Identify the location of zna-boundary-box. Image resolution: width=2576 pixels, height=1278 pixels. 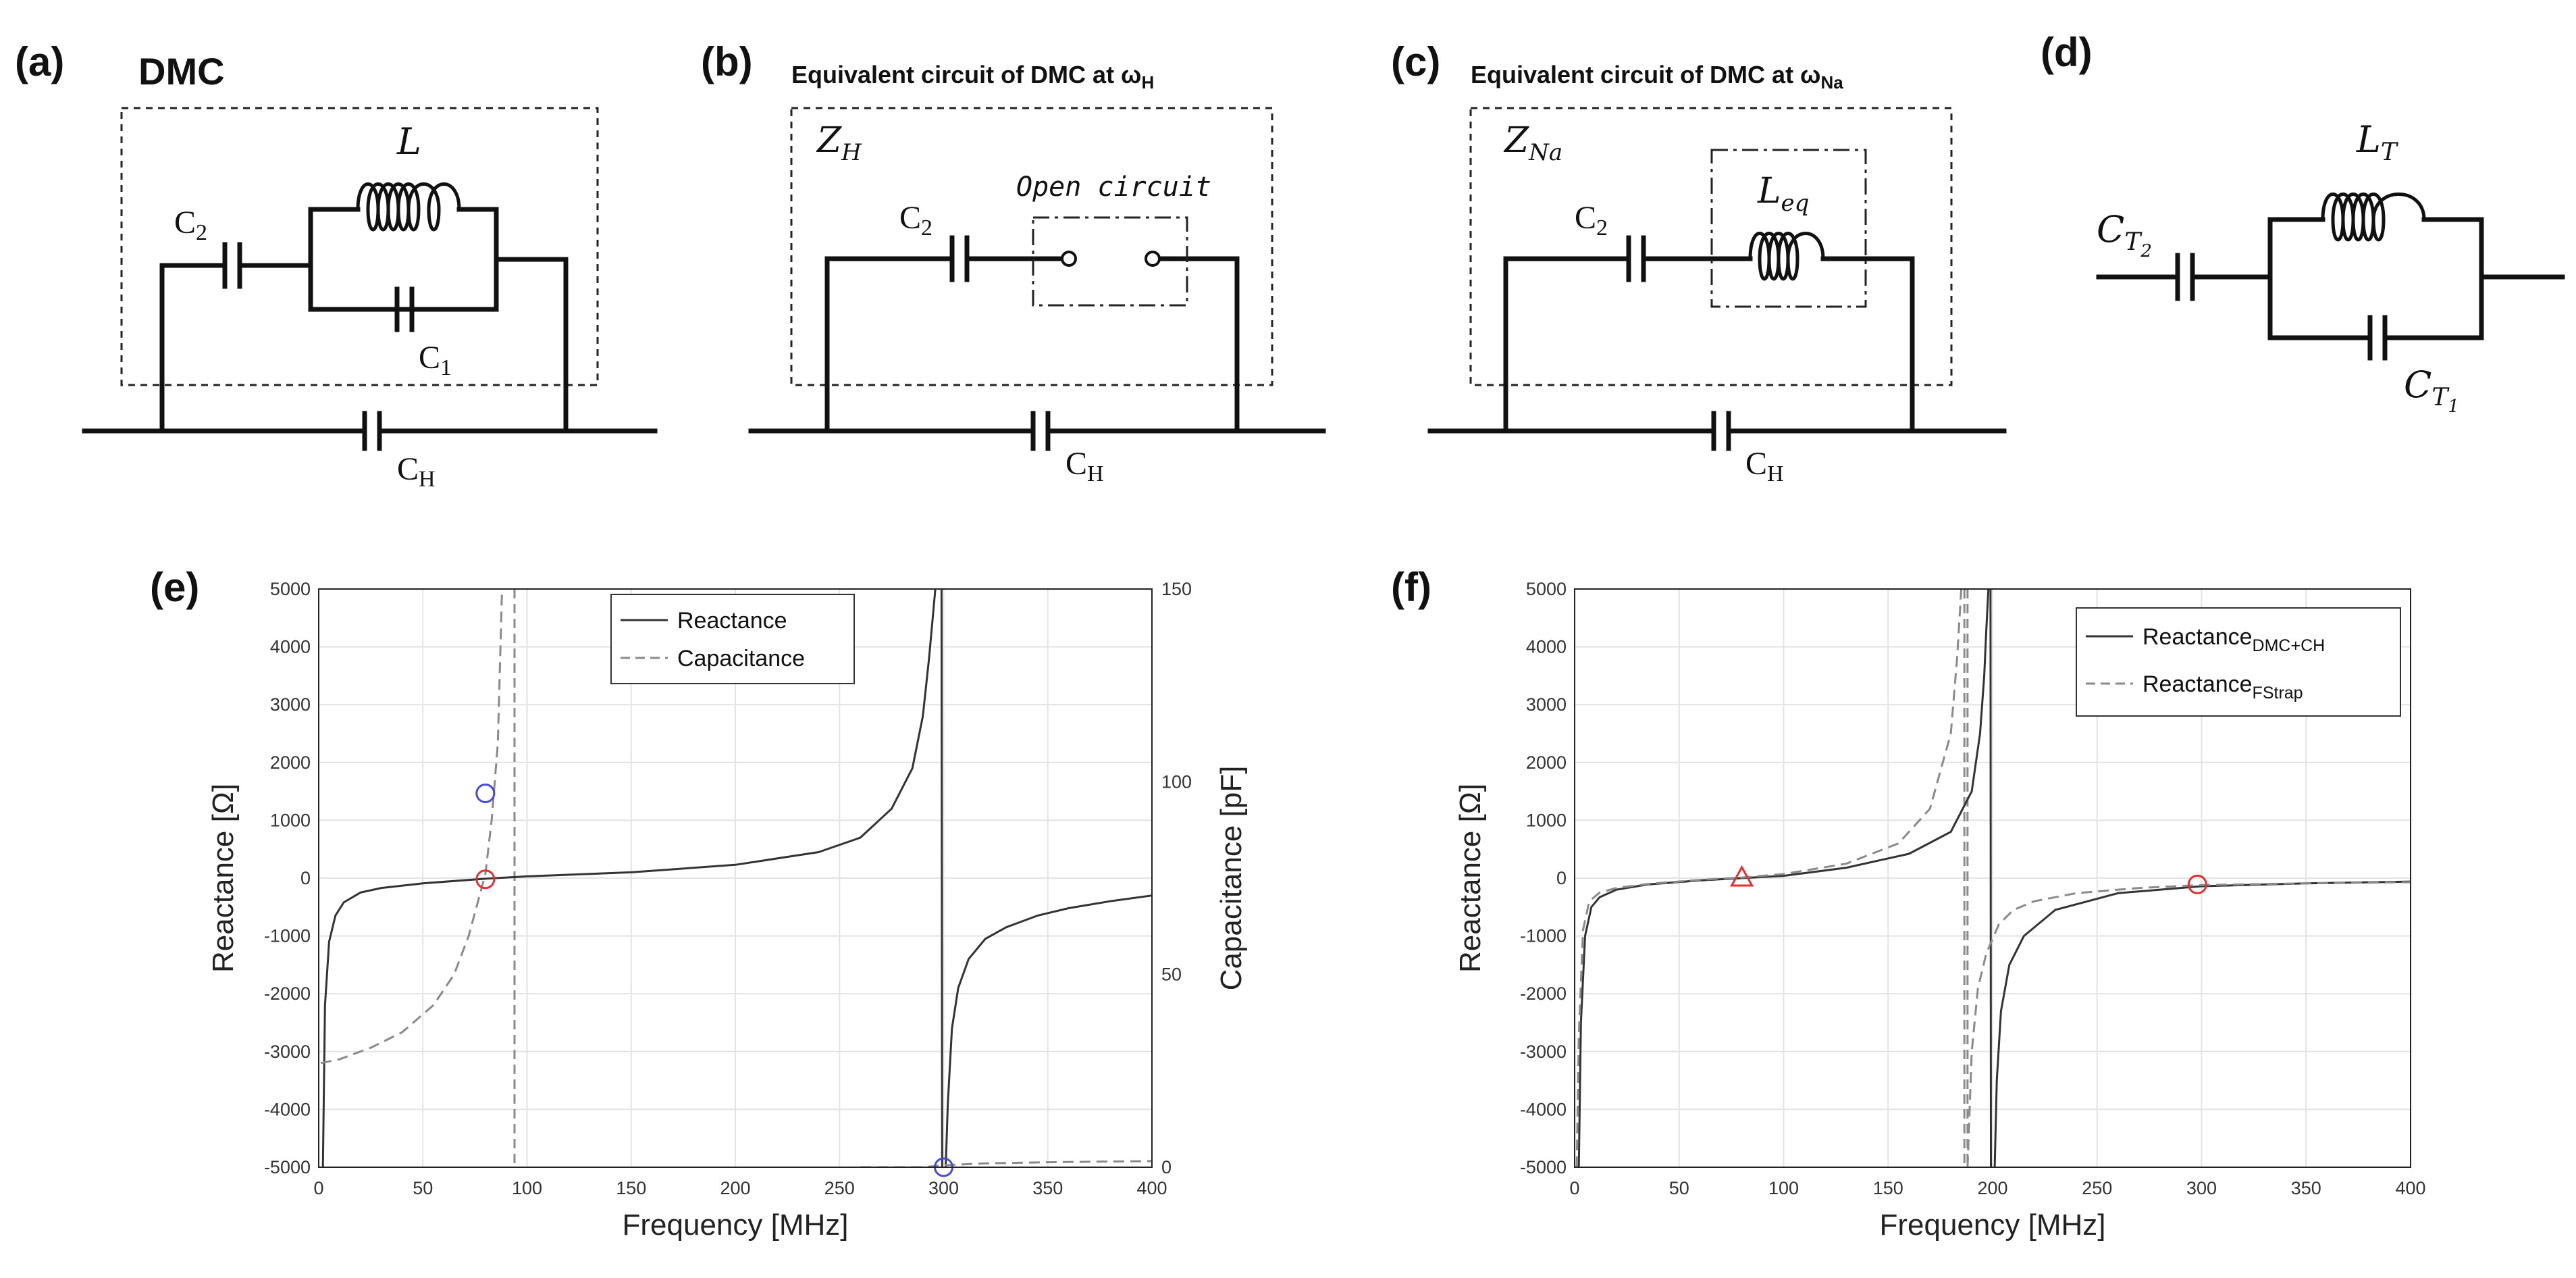
(1711, 246).